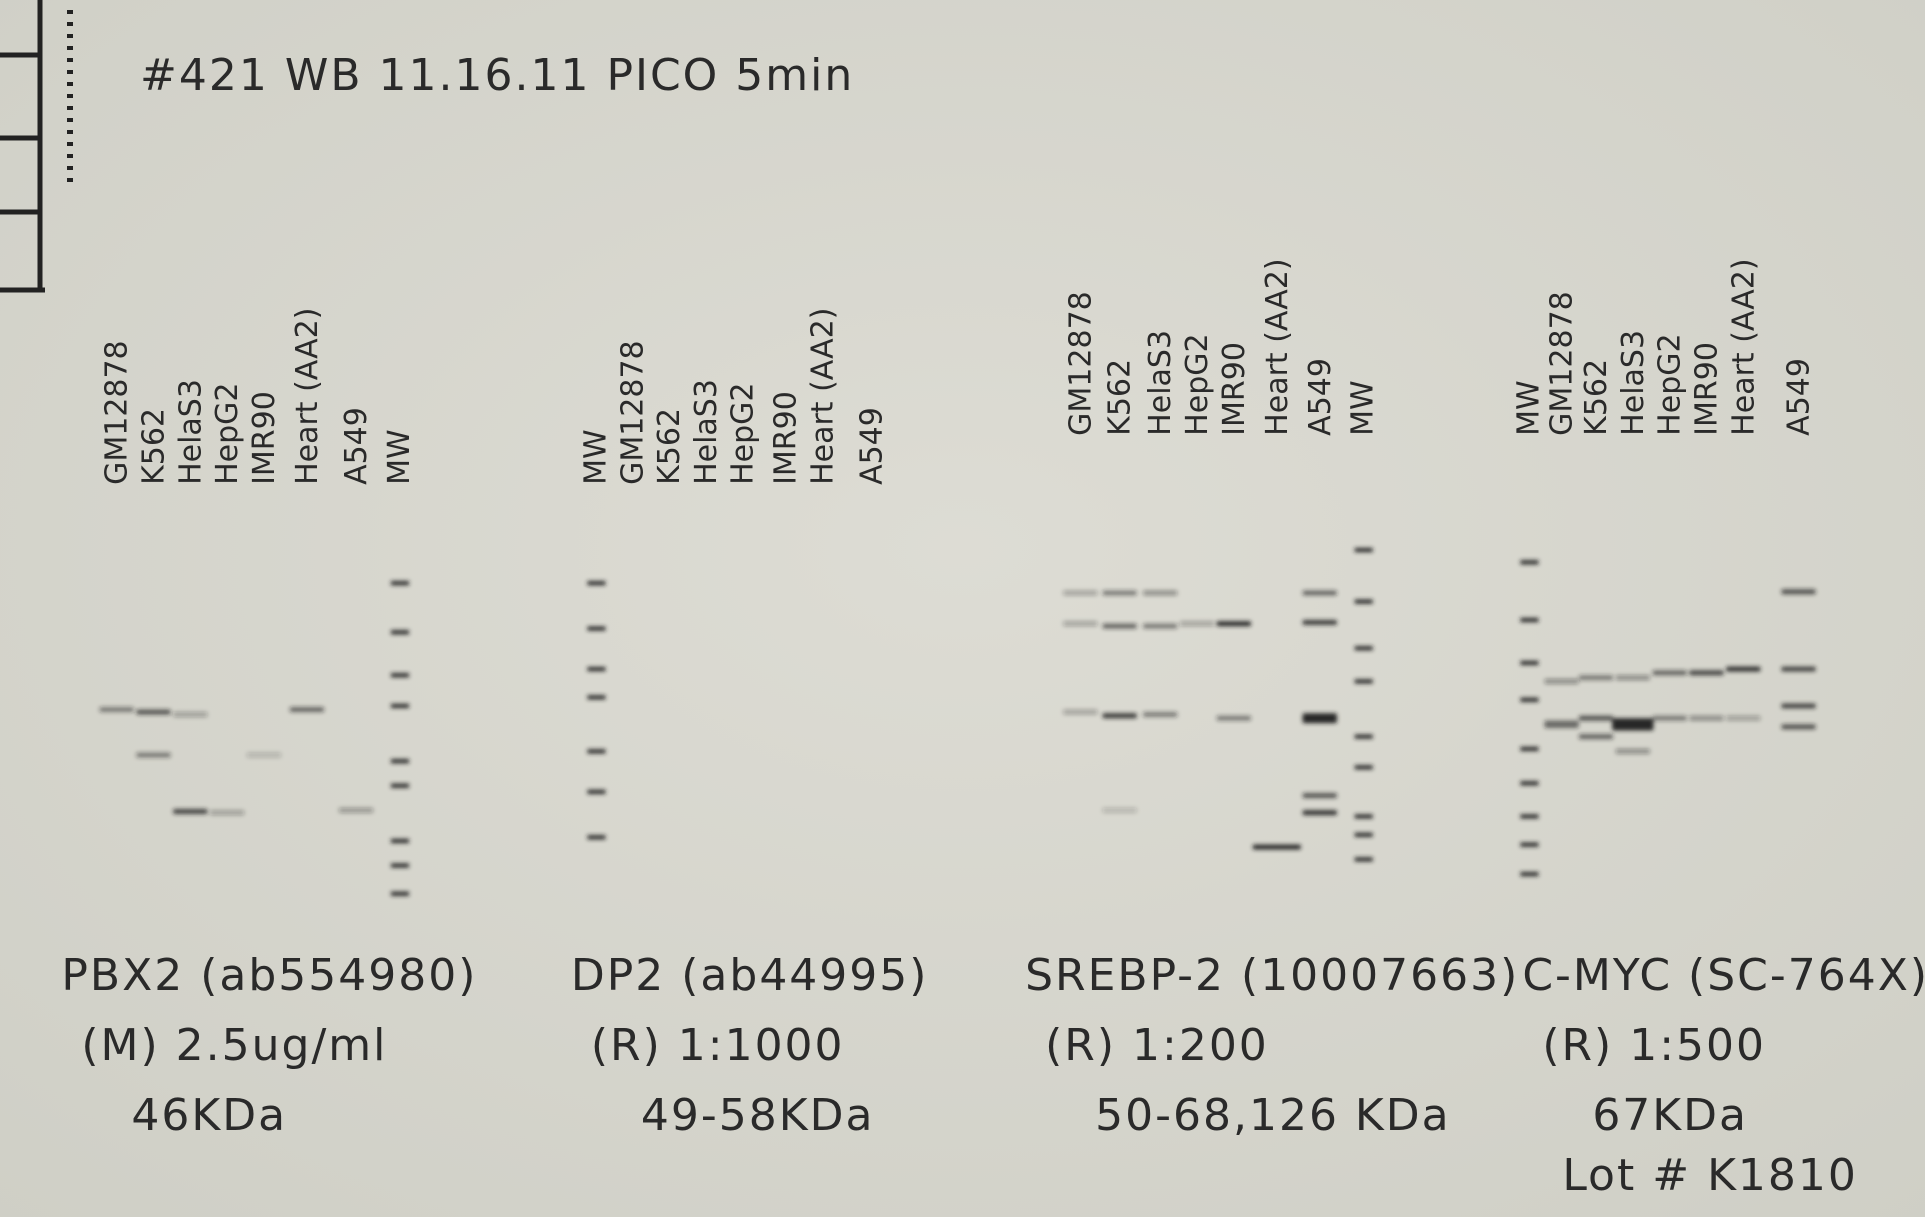 The width and height of the screenshot is (1925, 1217). I want to click on ruler, so click(36, 146).